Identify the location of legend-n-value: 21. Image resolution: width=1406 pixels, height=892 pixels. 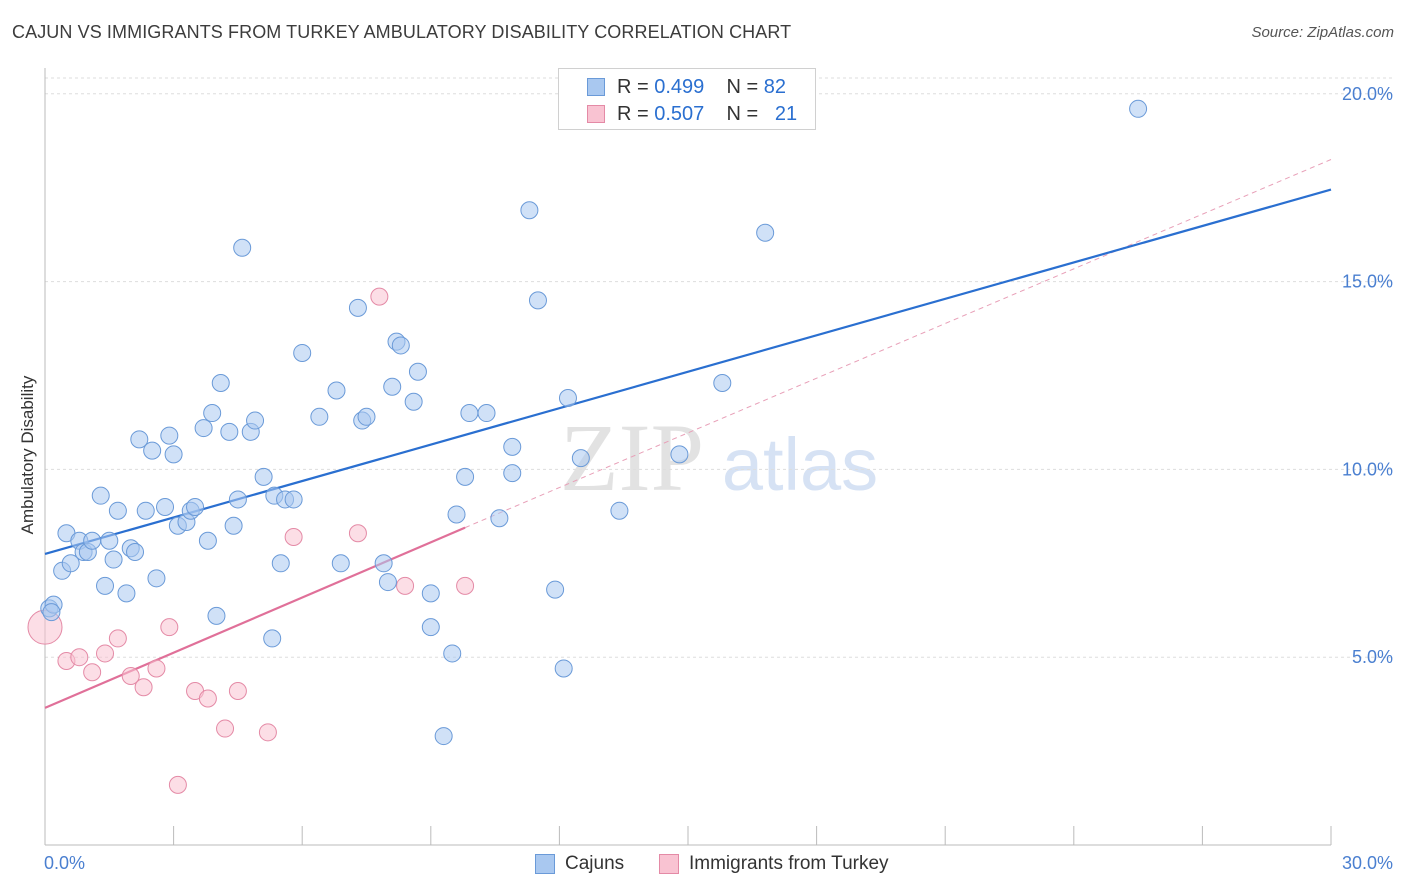
(786, 113).